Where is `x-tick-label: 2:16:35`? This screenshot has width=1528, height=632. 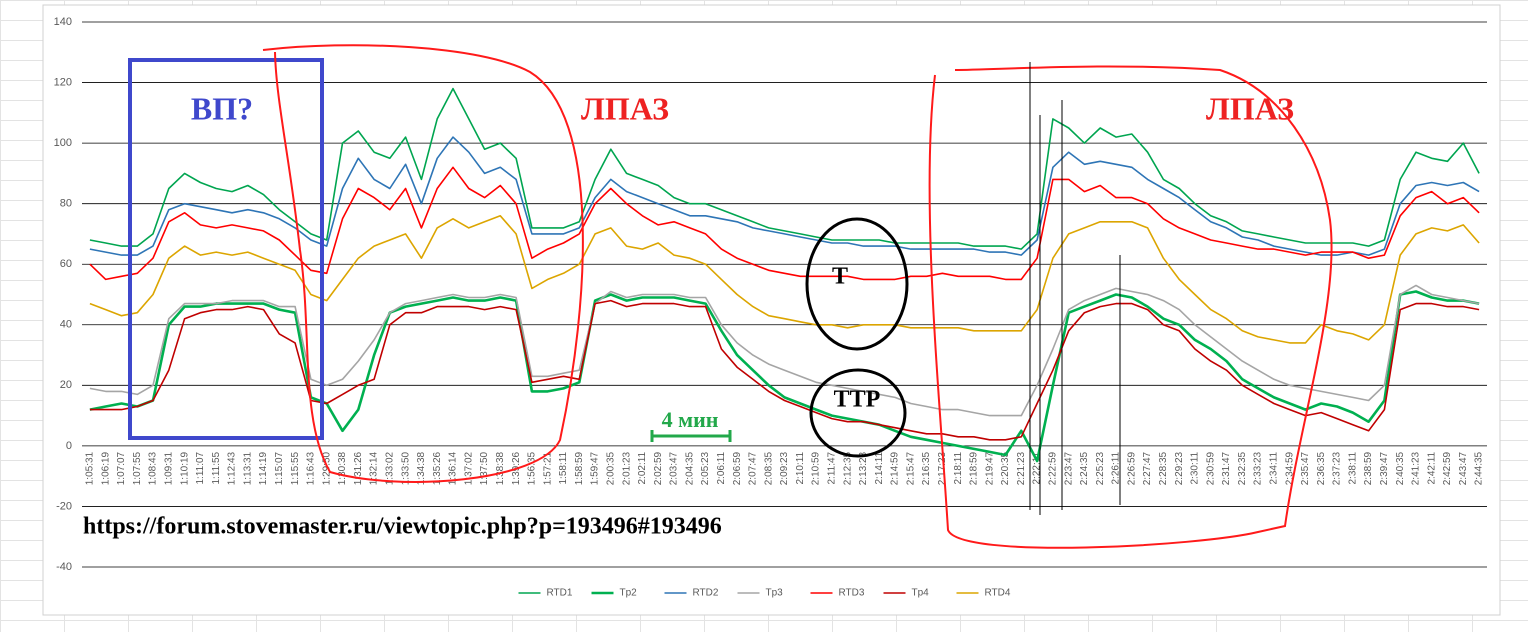 x-tick-label: 2:16:35 is located at coordinates (926, 468).